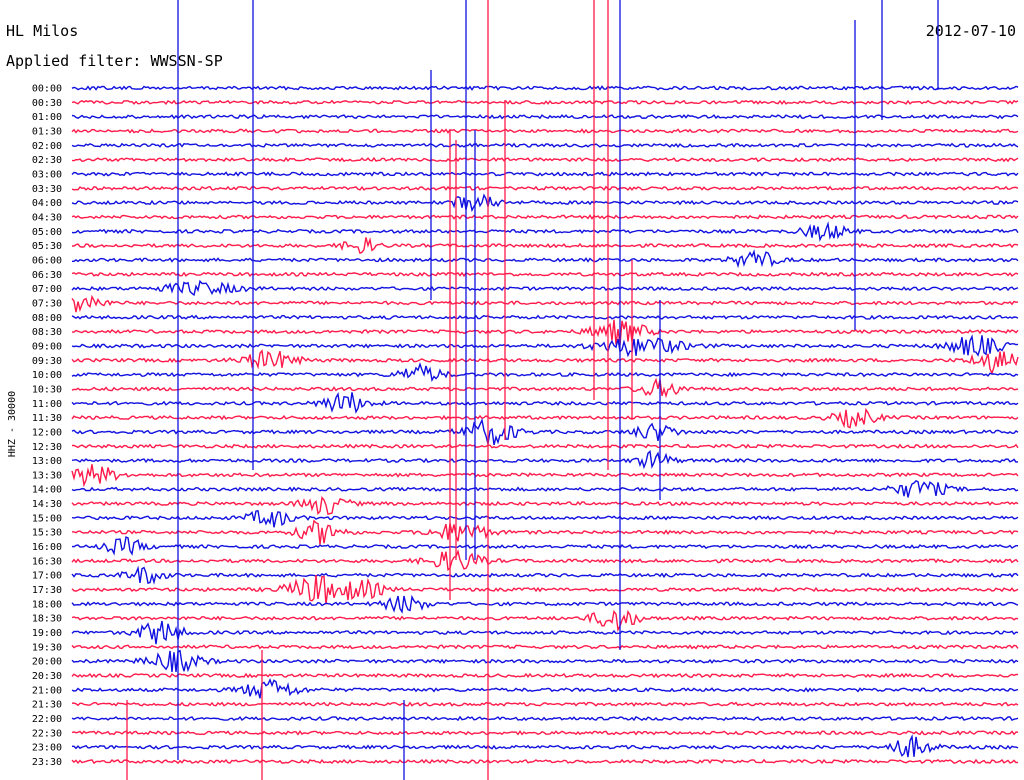 This screenshot has height=780, width=1024. What do you see at coordinates (47, 203) in the screenshot?
I see `tick-label-0400: 04:00` at bounding box center [47, 203].